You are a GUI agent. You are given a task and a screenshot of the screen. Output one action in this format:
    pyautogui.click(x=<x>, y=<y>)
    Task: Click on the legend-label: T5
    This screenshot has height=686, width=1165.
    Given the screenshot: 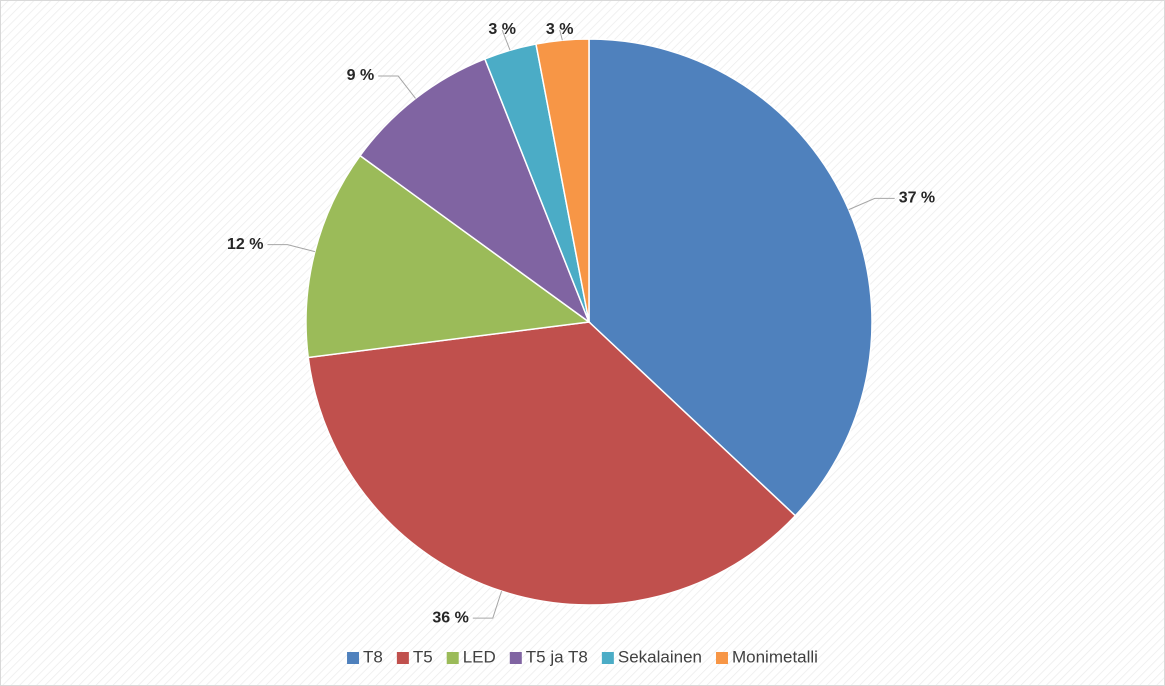 What is the action you would take?
    pyautogui.click(x=423, y=656)
    